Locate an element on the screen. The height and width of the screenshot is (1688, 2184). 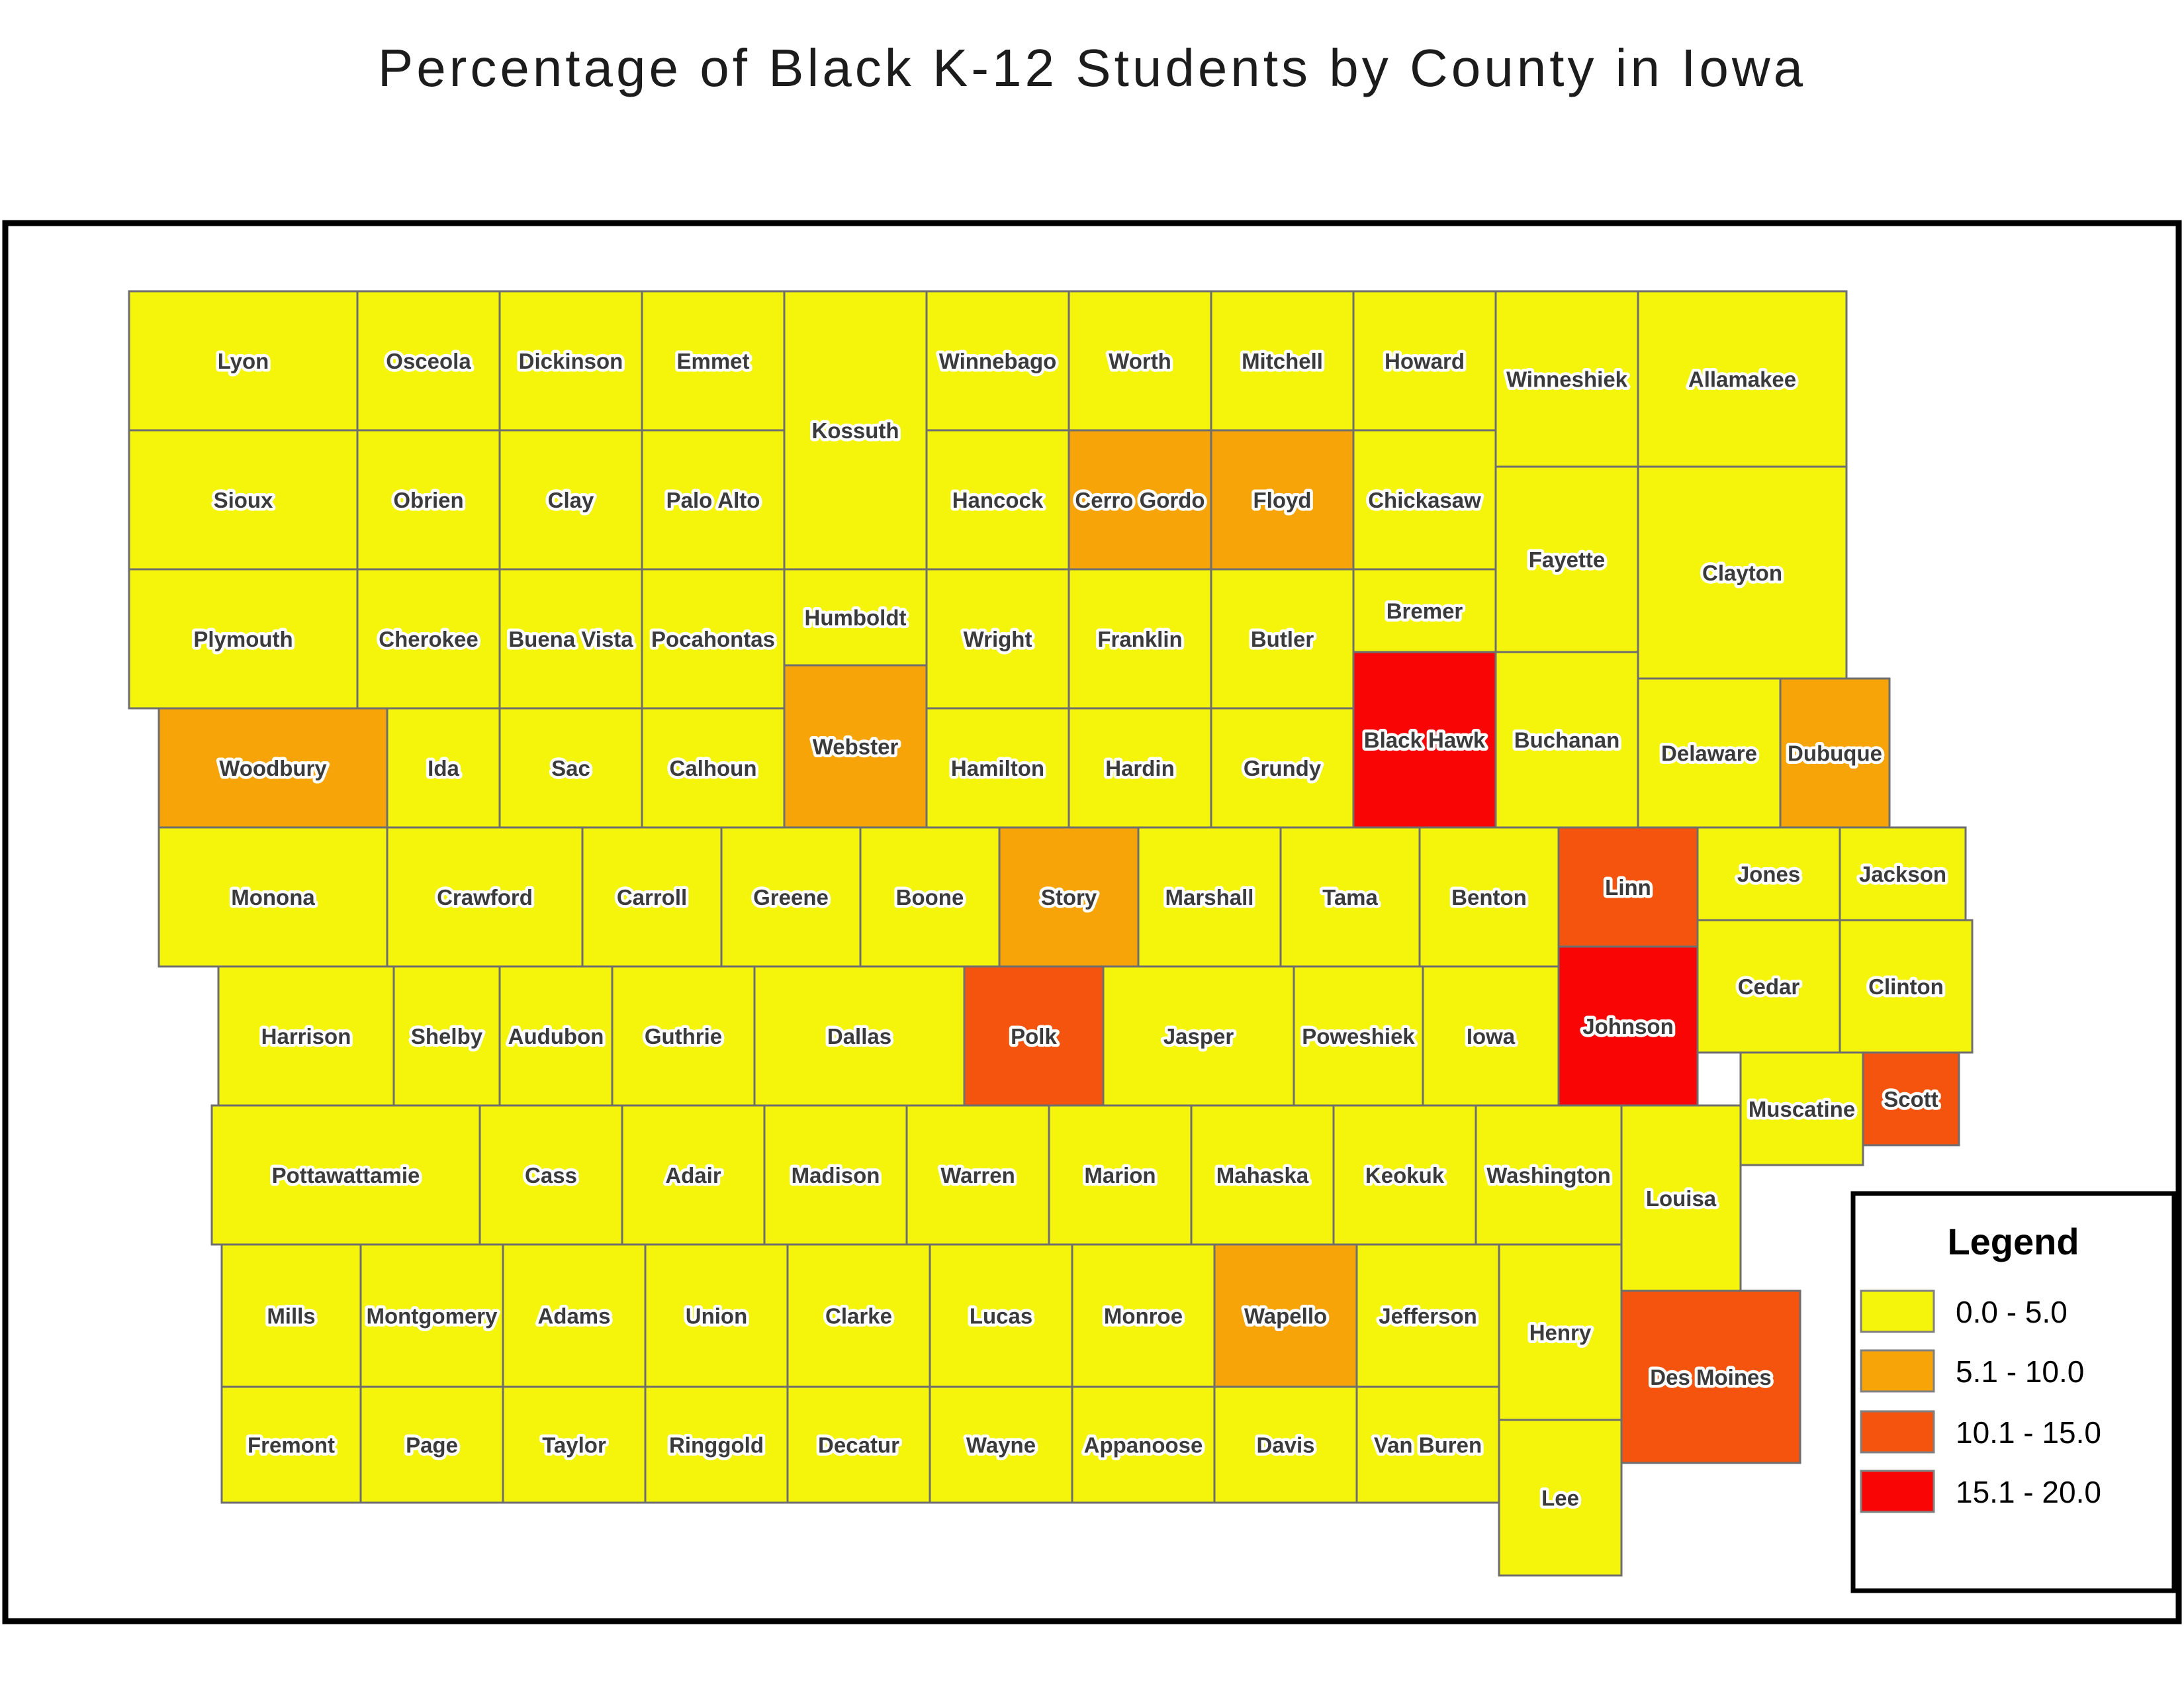
county-label: Page is located at coordinates (432, 1445).